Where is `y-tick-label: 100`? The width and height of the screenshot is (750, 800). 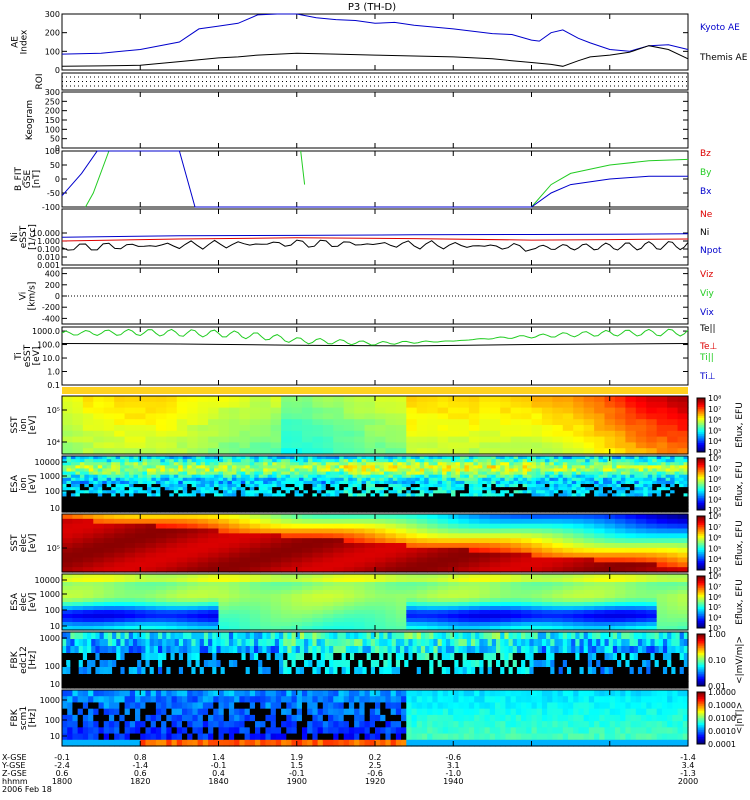 y-tick-label: 100 is located at coordinates (52, 151).